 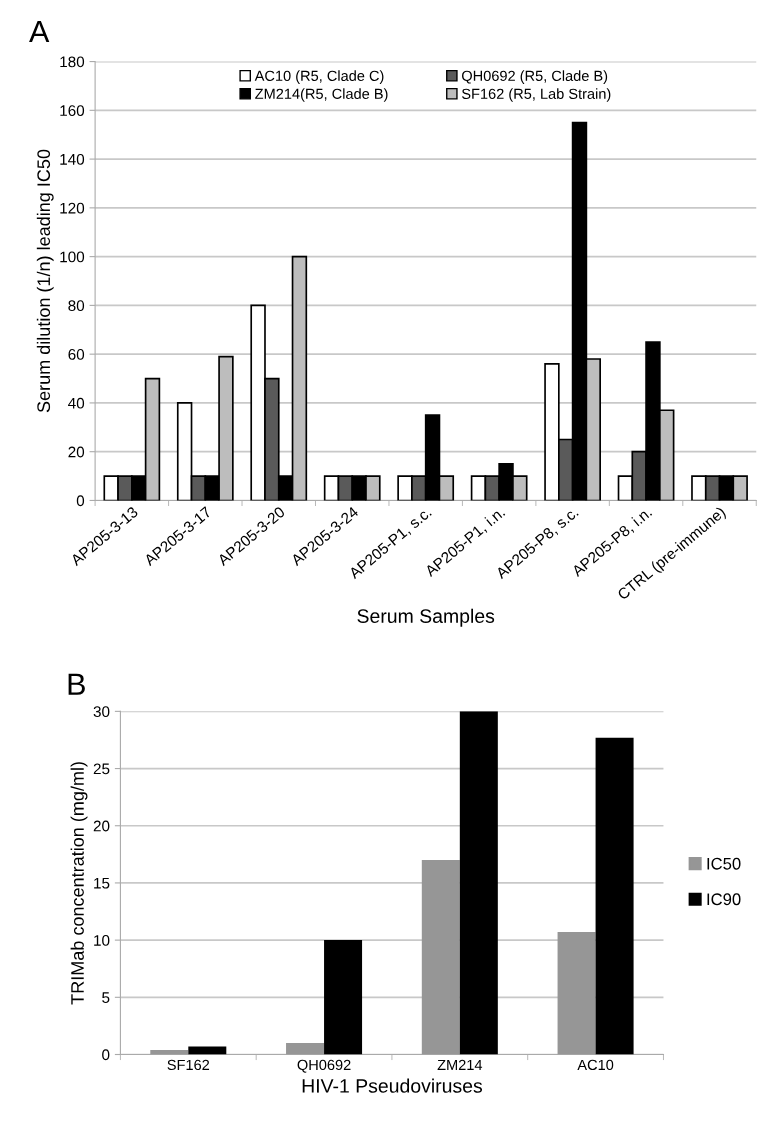 I want to click on y-tick-label: 160, so click(x=72, y=111).